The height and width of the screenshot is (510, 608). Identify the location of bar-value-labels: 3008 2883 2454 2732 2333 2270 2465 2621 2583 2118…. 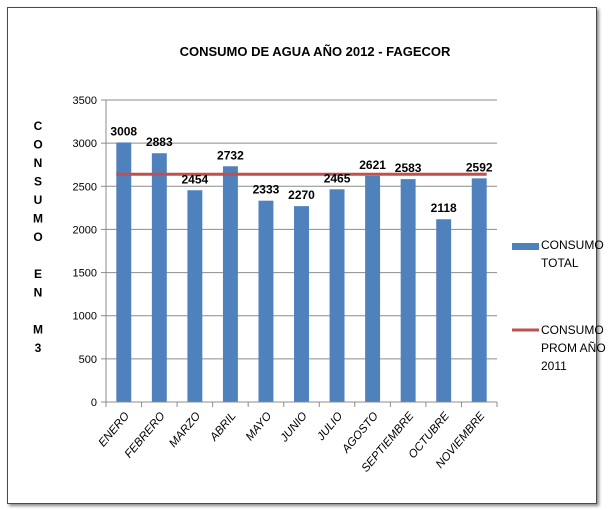
(301, 169).